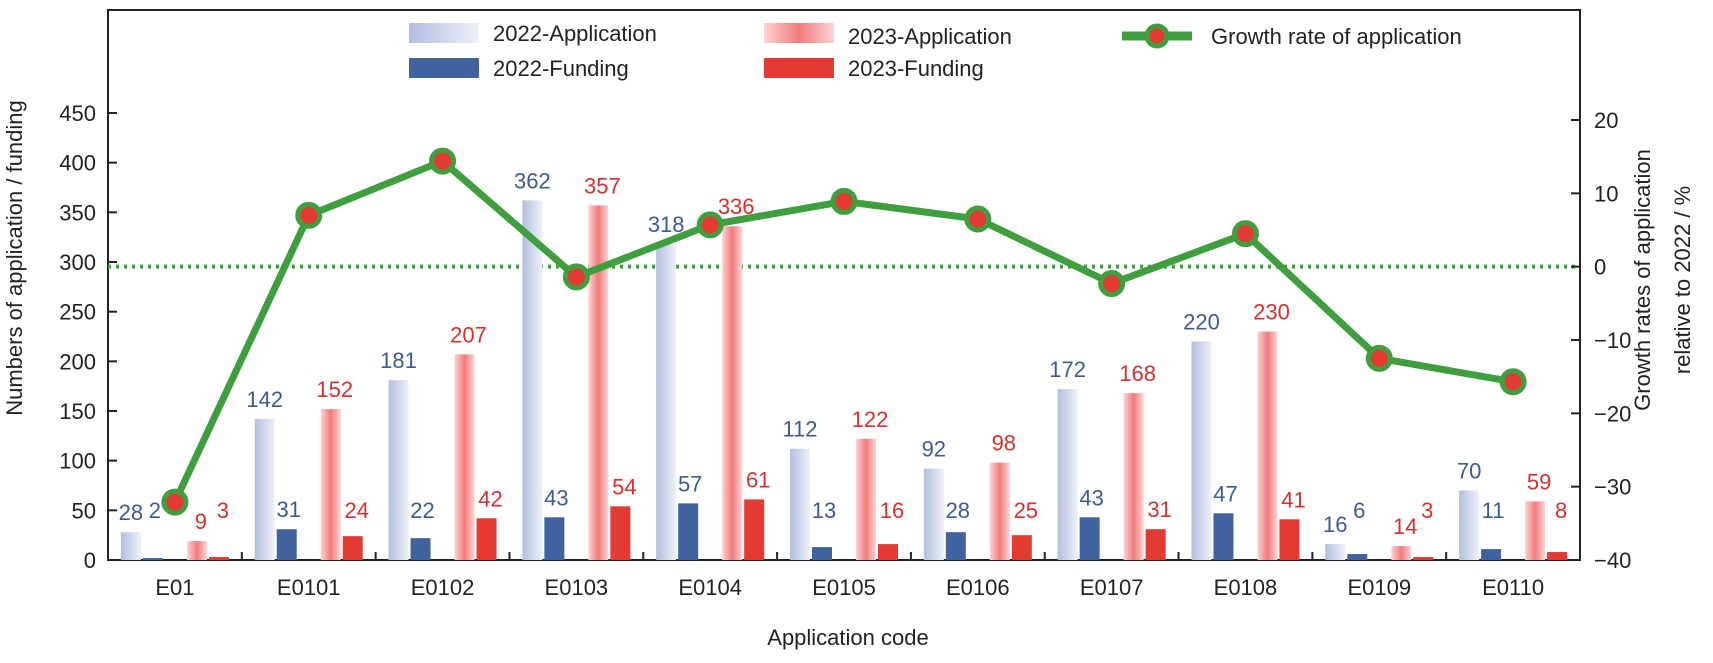 The width and height of the screenshot is (1713, 663). I want to click on legend-swatch-2022-application, so click(444, 33).